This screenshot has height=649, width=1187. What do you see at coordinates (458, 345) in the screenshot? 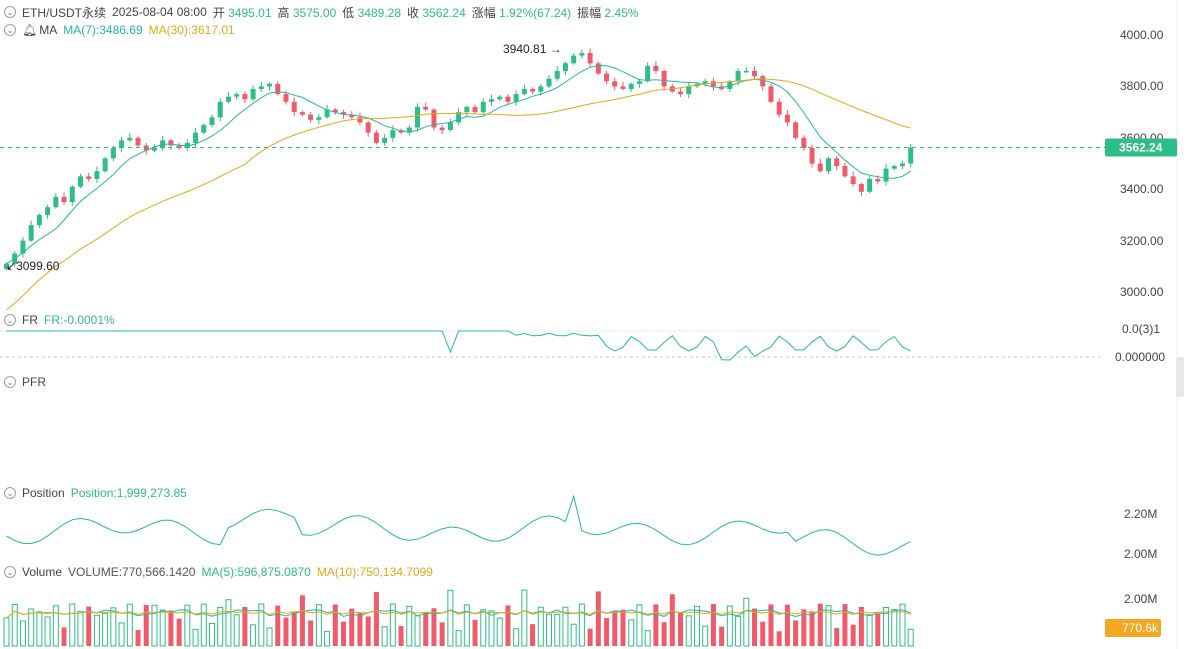
I see `fr-line` at bounding box center [458, 345].